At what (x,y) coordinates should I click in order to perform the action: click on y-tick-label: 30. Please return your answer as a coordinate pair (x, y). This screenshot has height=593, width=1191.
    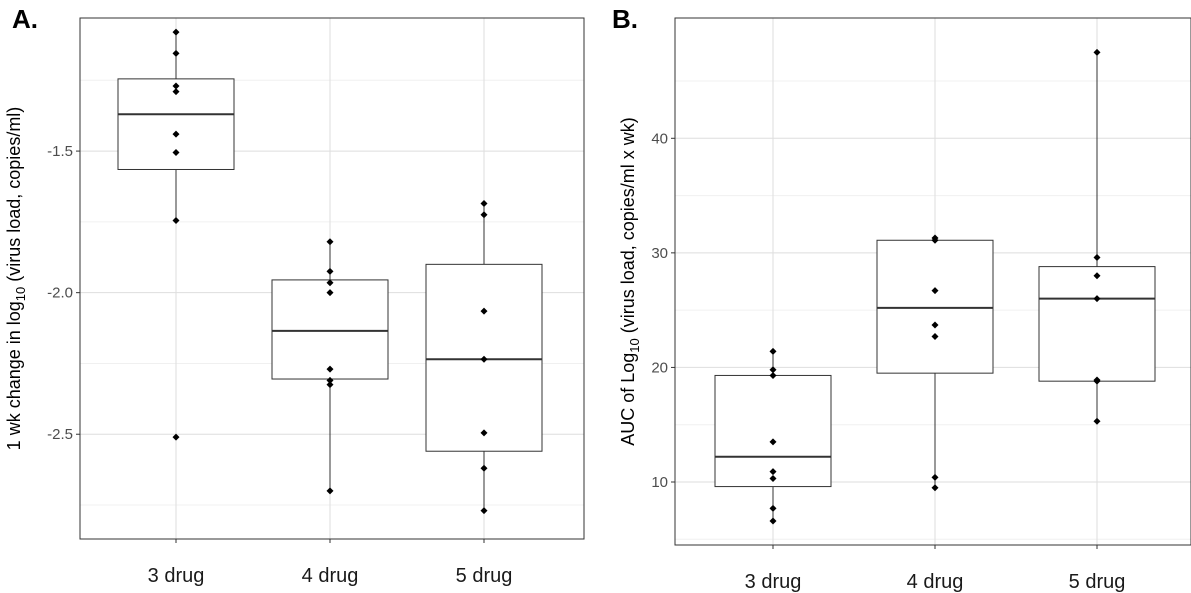
    Looking at the image, I should click on (659, 253).